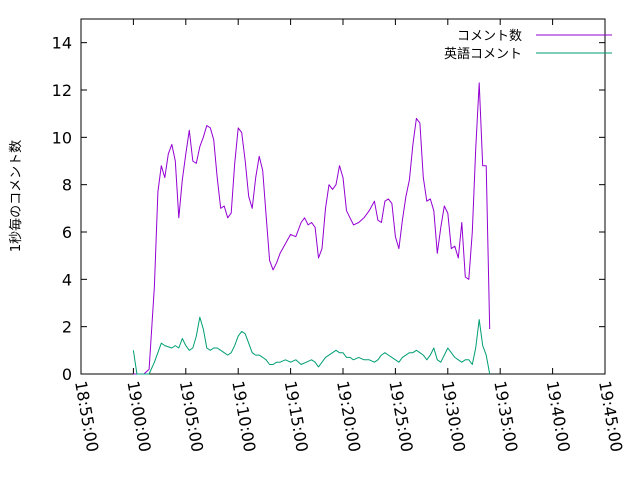 The image size is (640, 480). I want to click on legend-label-1: 英語コメント, so click(483, 54).